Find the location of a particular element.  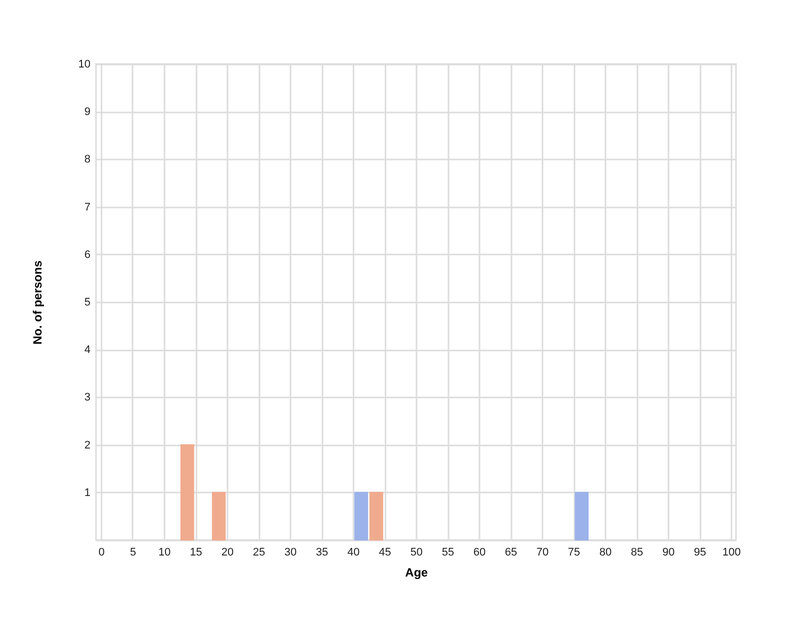

x-axis-title: Age is located at coordinates (416, 573).